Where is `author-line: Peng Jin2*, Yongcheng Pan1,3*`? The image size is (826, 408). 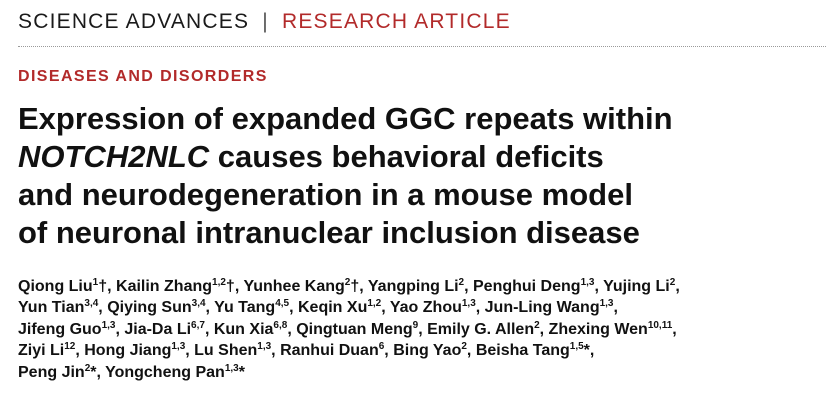 author-line: Peng Jin2*, Yongcheng Pan1,3* is located at coordinates (420, 372).